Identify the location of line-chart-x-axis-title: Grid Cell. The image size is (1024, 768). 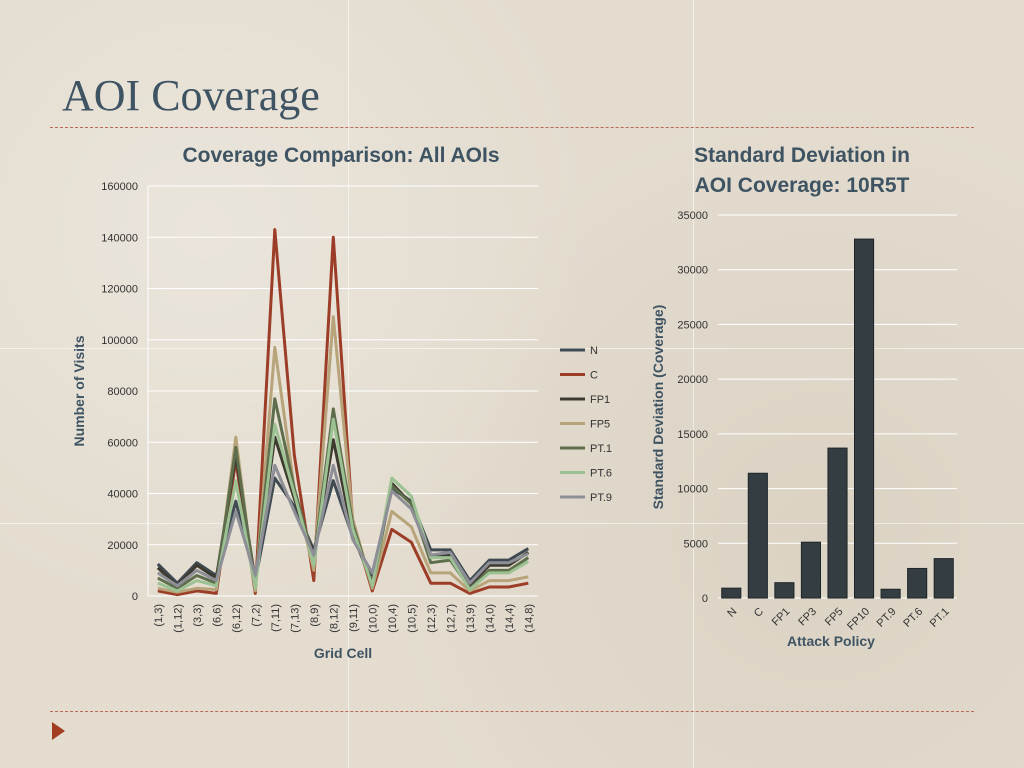
(343, 653).